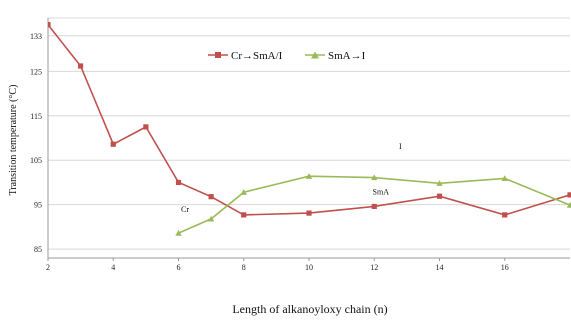 This screenshot has width=571, height=320. What do you see at coordinates (505, 267) in the screenshot?
I see `x-tick-label: 16` at bounding box center [505, 267].